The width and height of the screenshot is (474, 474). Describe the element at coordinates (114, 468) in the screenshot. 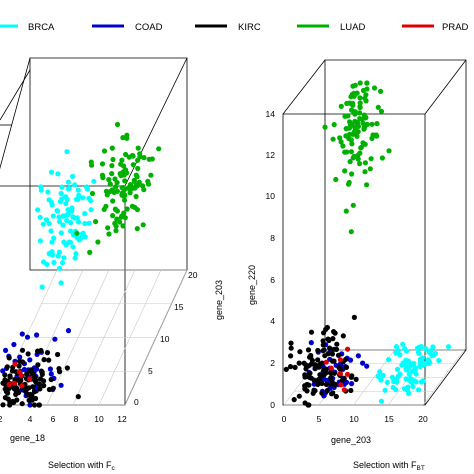

I see `left-caption-subscript: c` at that location.